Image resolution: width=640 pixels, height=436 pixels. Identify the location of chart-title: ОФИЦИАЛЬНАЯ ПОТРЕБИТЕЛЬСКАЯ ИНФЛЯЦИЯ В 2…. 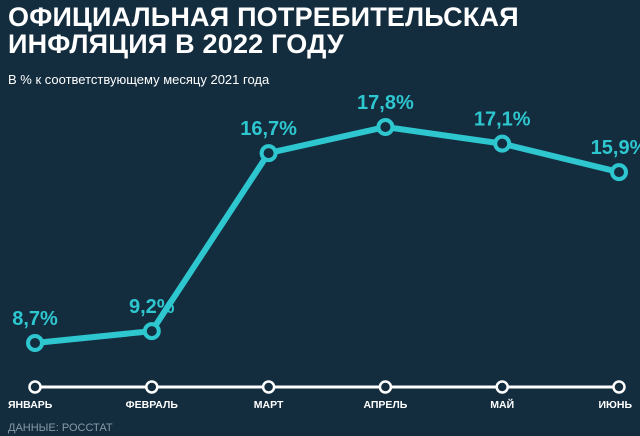
(318, 31).